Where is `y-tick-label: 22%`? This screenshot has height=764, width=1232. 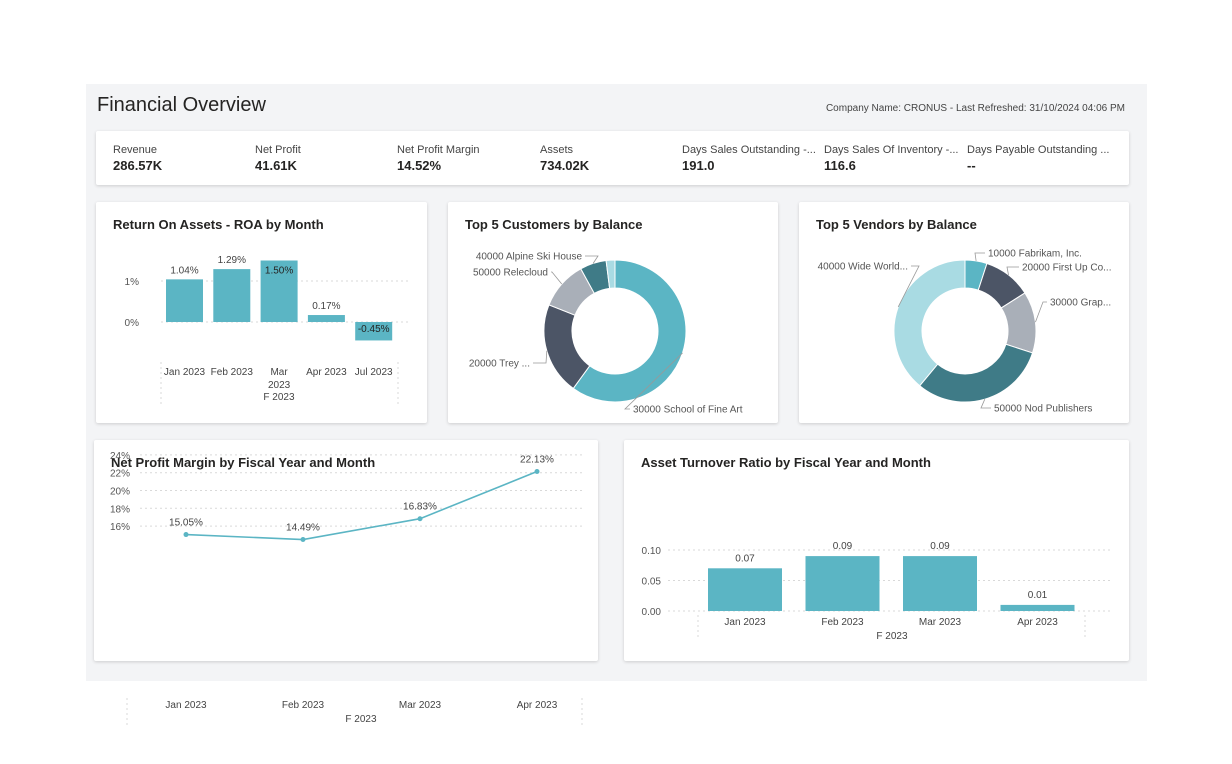
y-tick-label: 22% is located at coordinates (120, 474).